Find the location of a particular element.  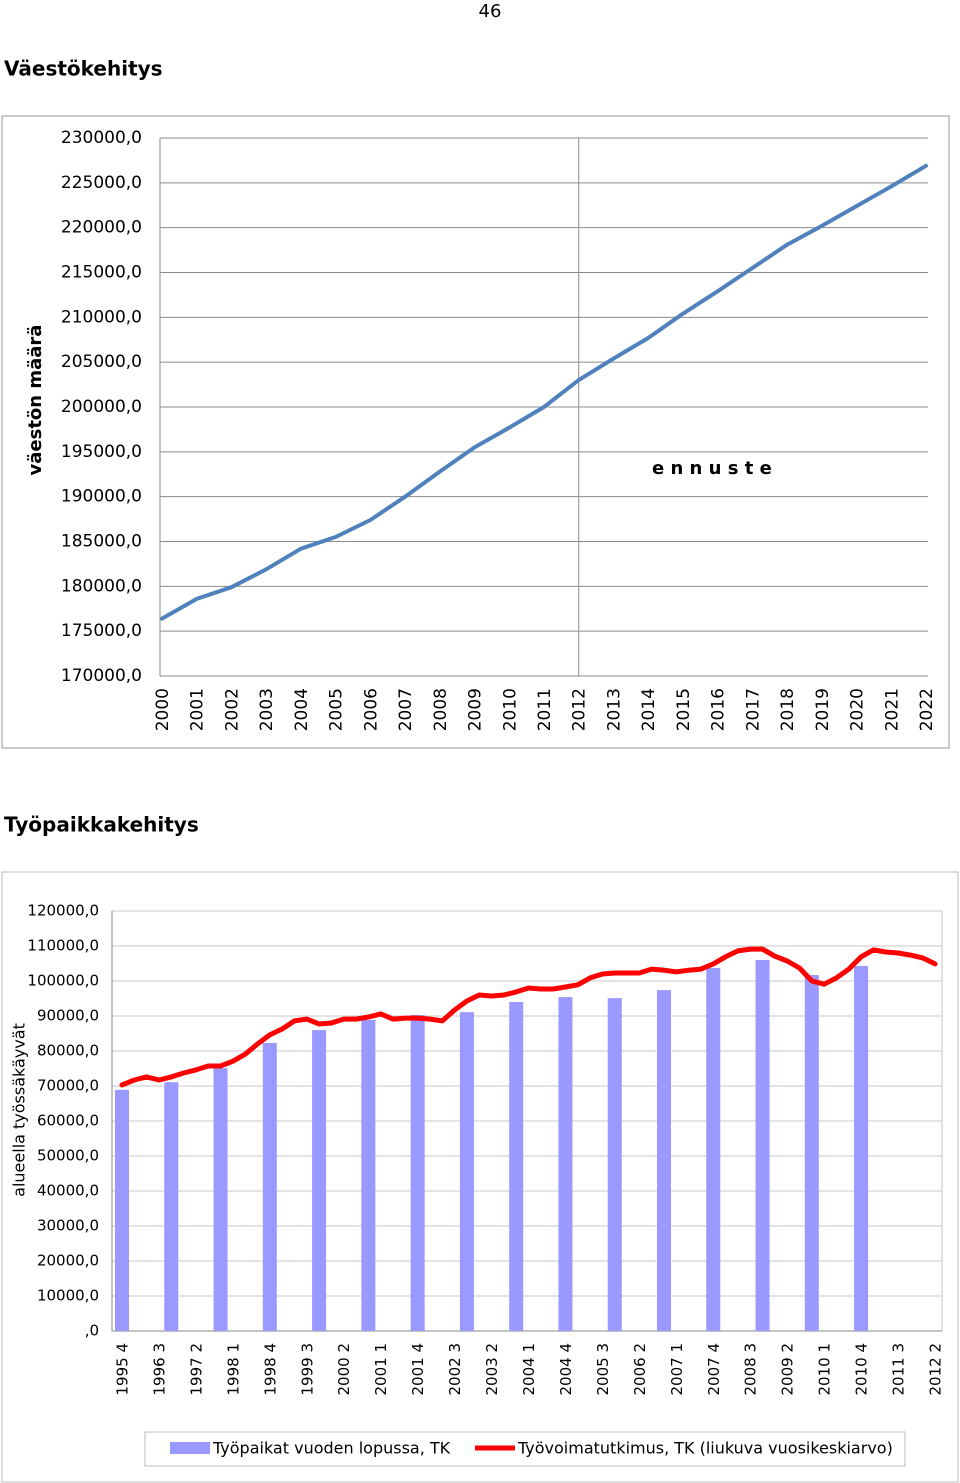

x-tick-label: 2006 is located at coordinates (371, 709).